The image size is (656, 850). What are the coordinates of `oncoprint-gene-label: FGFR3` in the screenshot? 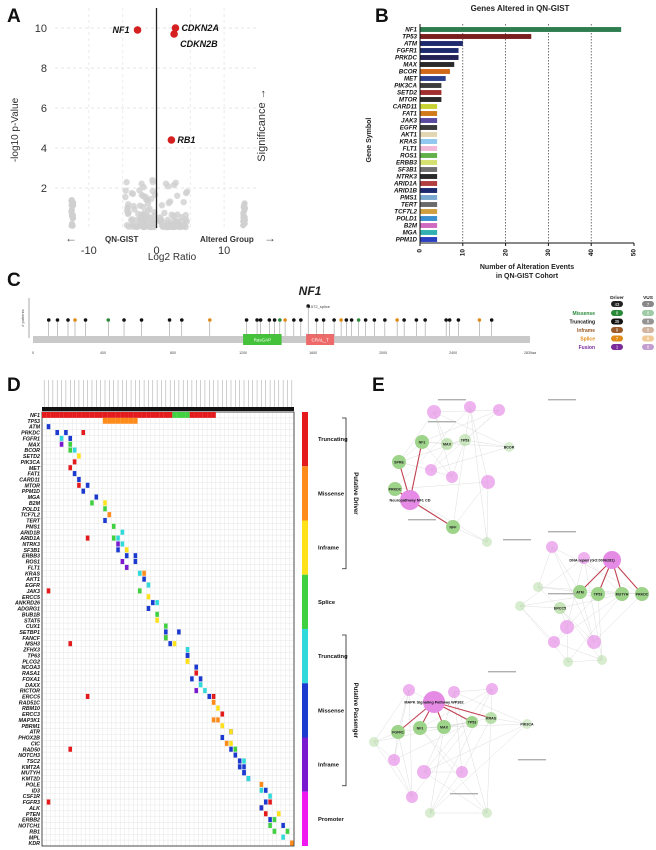 It's located at (31, 803).